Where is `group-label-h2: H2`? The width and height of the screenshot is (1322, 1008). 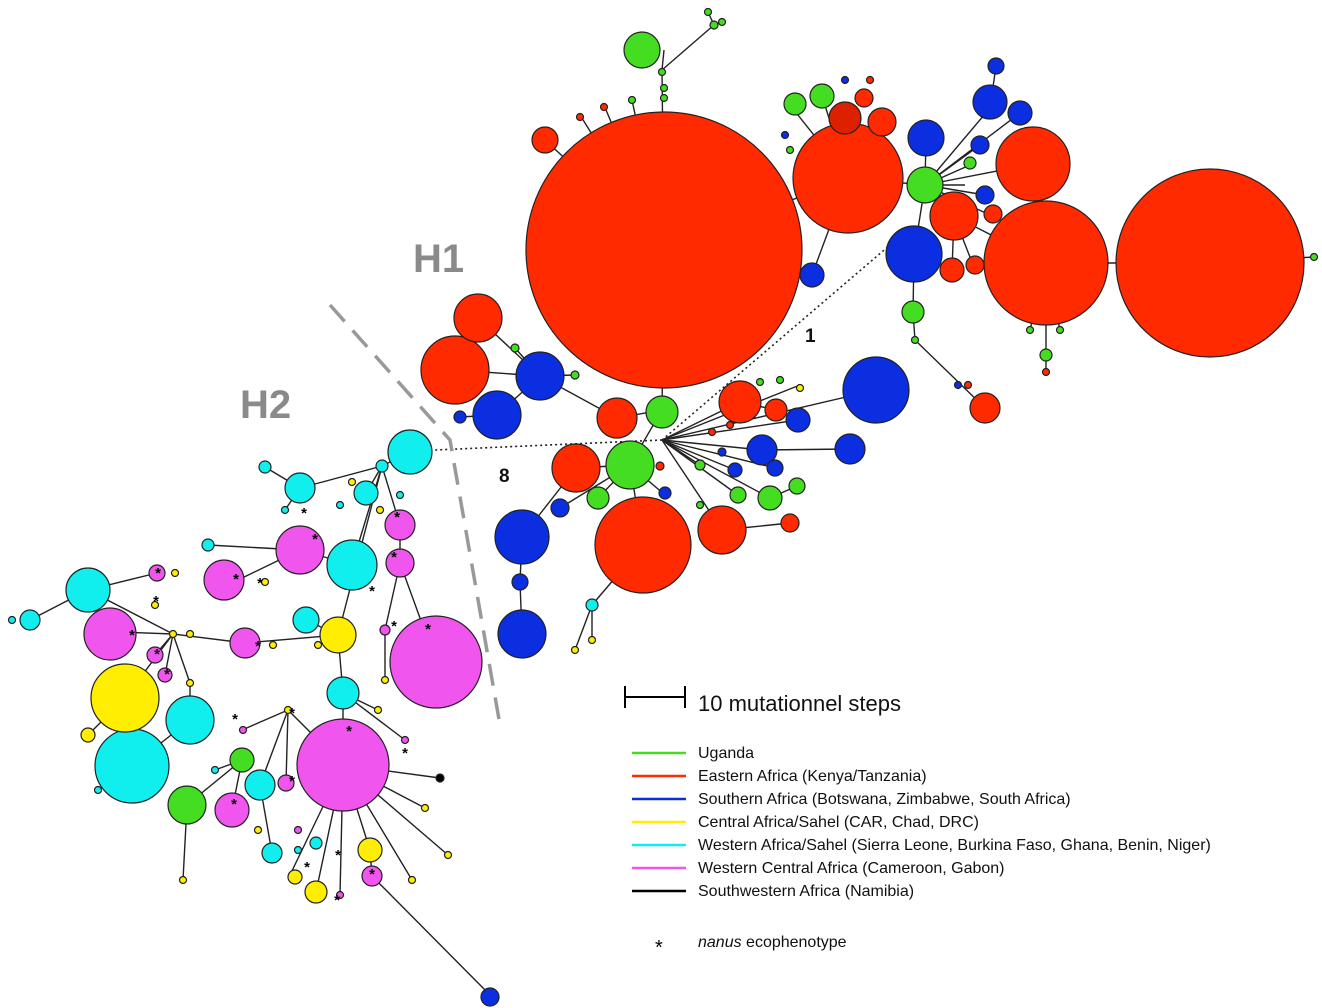
group-label-h2: H2 is located at coordinates (265, 405).